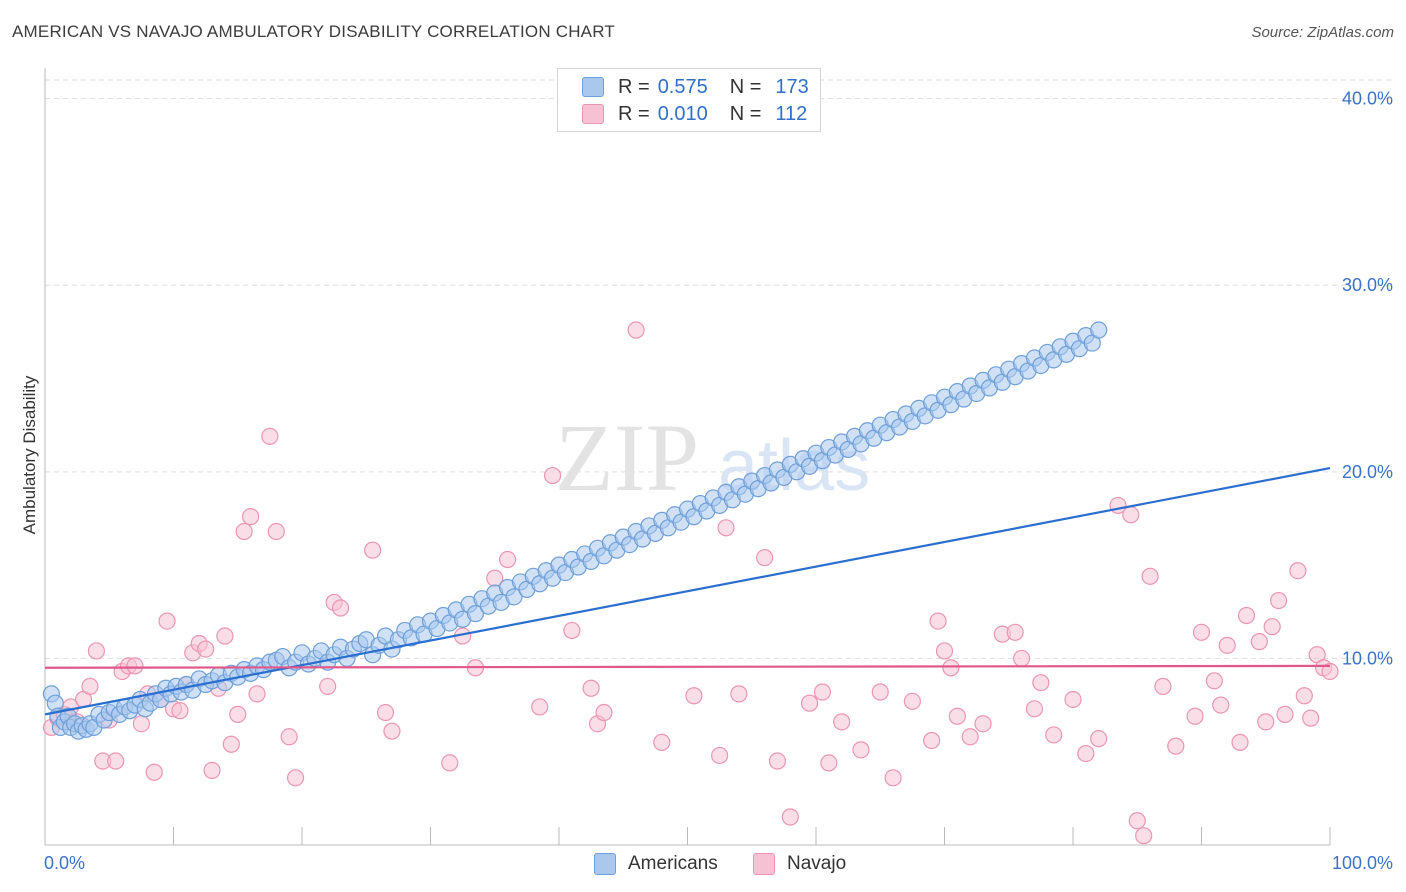 Image resolution: width=1406 pixels, height=892 pixels. Describe the element at coordinates (745, 86) in the screenshot. I see `americans-n-label: N =` at that location.